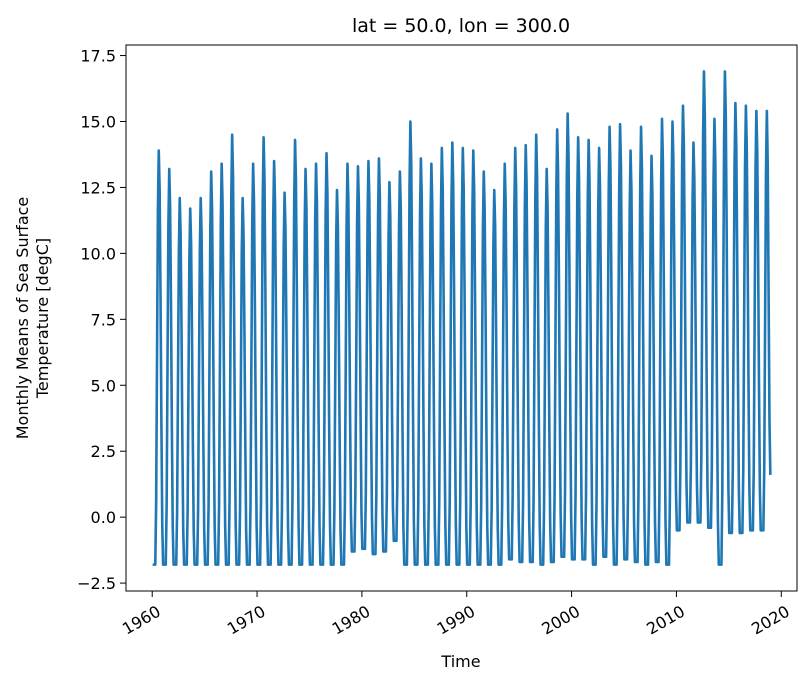 The height and width of the screenshot is (686, 809). I want to click on x-tick-label: 1970, so click(246, 620).